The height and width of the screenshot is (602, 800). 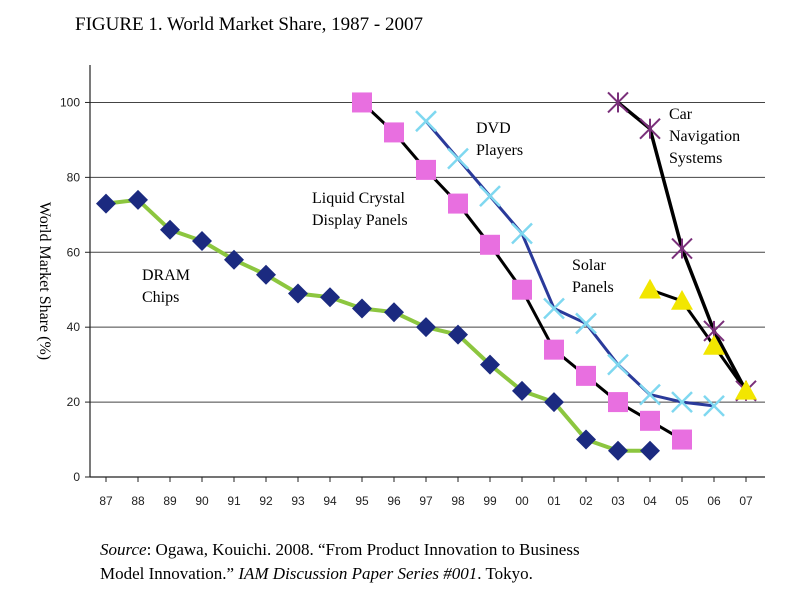 What do you see at coordinates (505, 573) in the screenshot?
I see `source-text-2b: . Tokyo.` at bounding box center [505, 573].